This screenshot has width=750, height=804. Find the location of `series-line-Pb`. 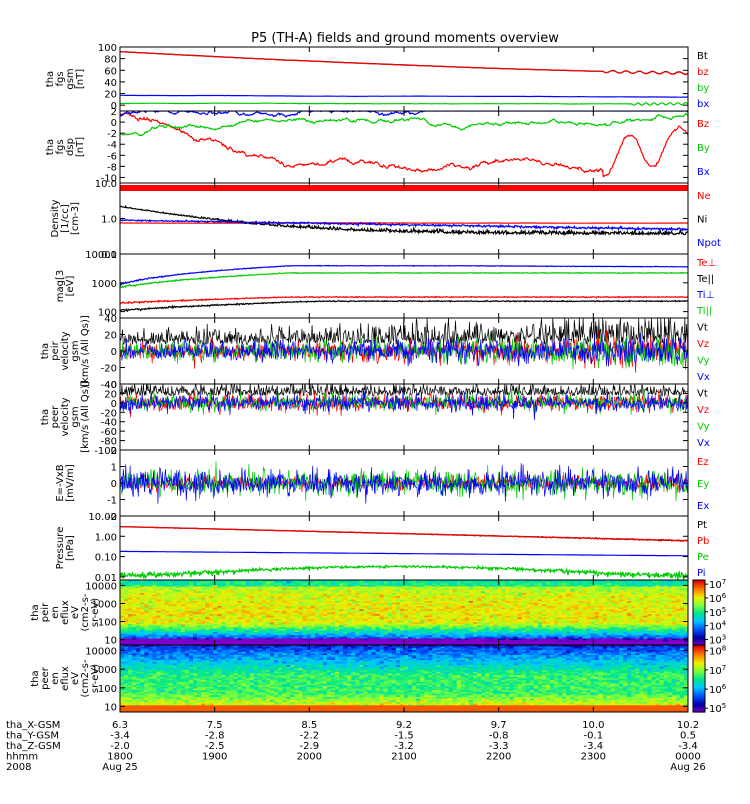

series-line-Pb is located at coordinates (404, 534).